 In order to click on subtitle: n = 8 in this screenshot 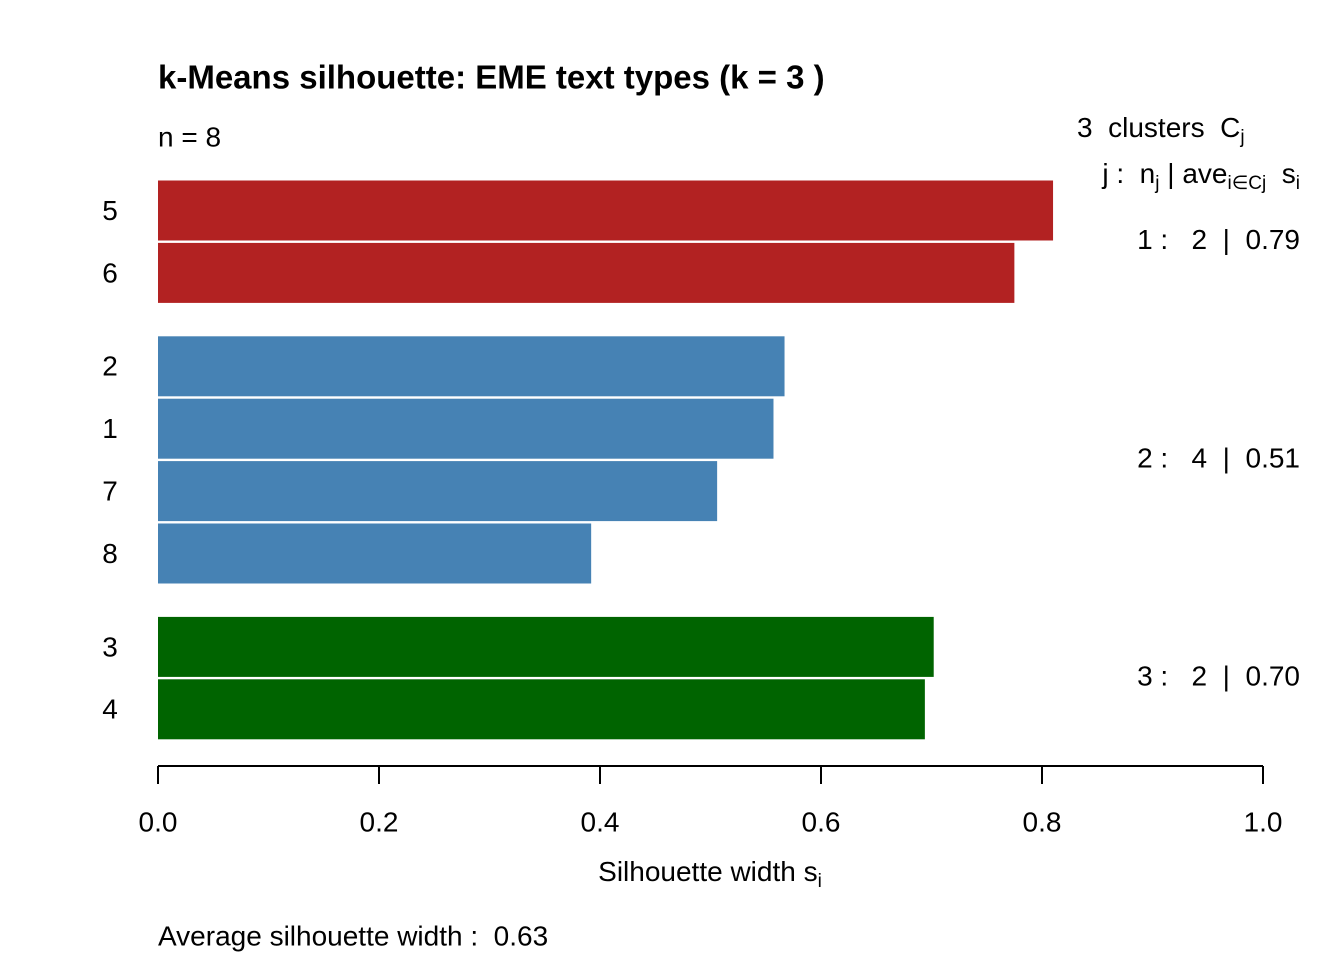, I will do `click(189, 136)`.